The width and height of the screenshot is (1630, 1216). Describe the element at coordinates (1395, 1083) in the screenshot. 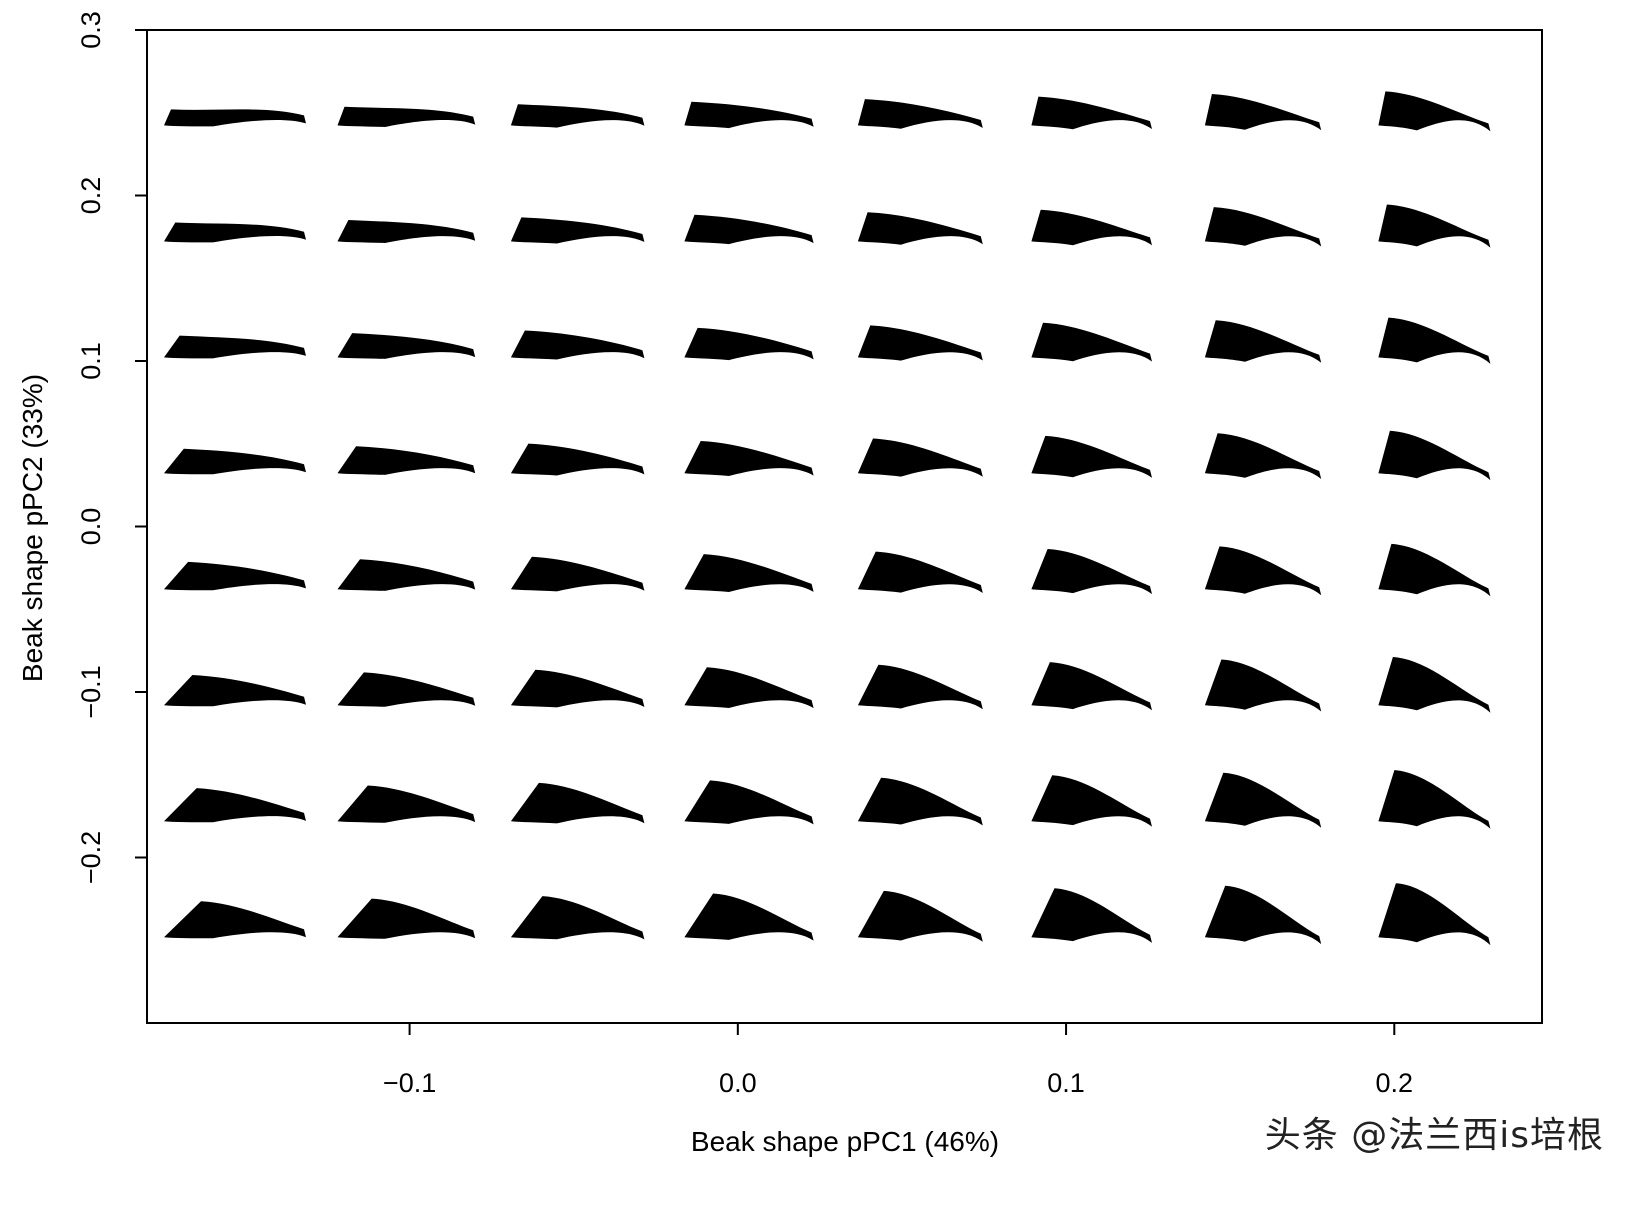

I see `x-tick-label: 0.2` at that location.